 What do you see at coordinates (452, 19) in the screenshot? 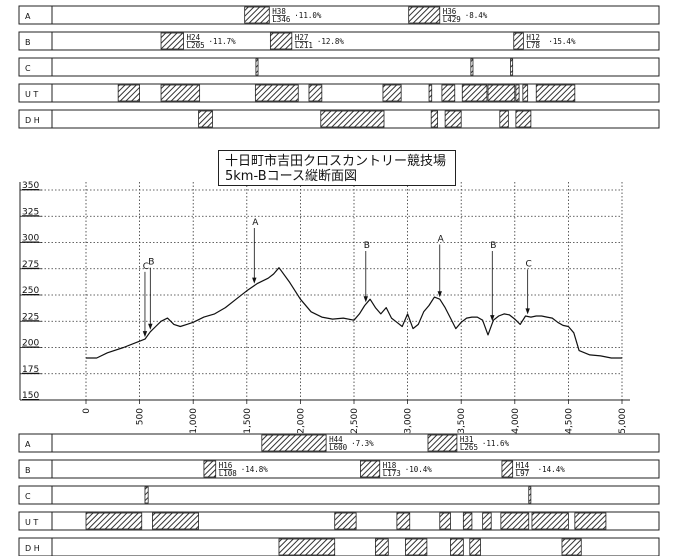
I see `band-note-length: L429` at bounding box center [452, 19].